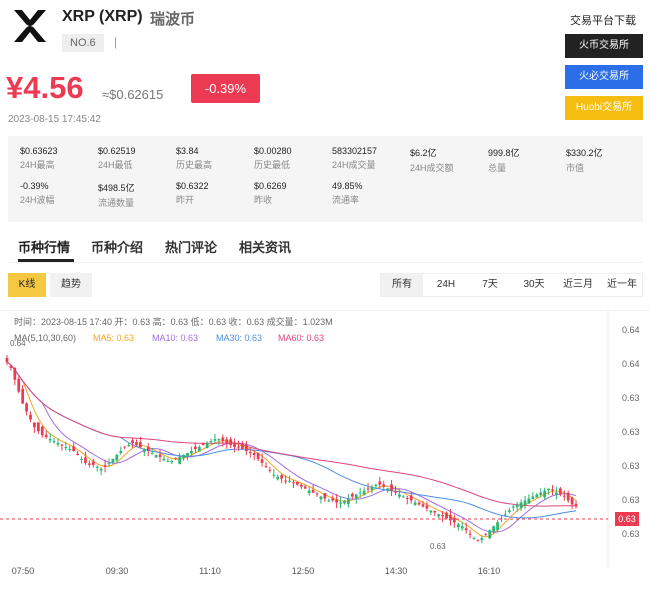 The height and width of the screenshot is (597, 650). I want to click on range-7d: 7天, so click(490, 284).